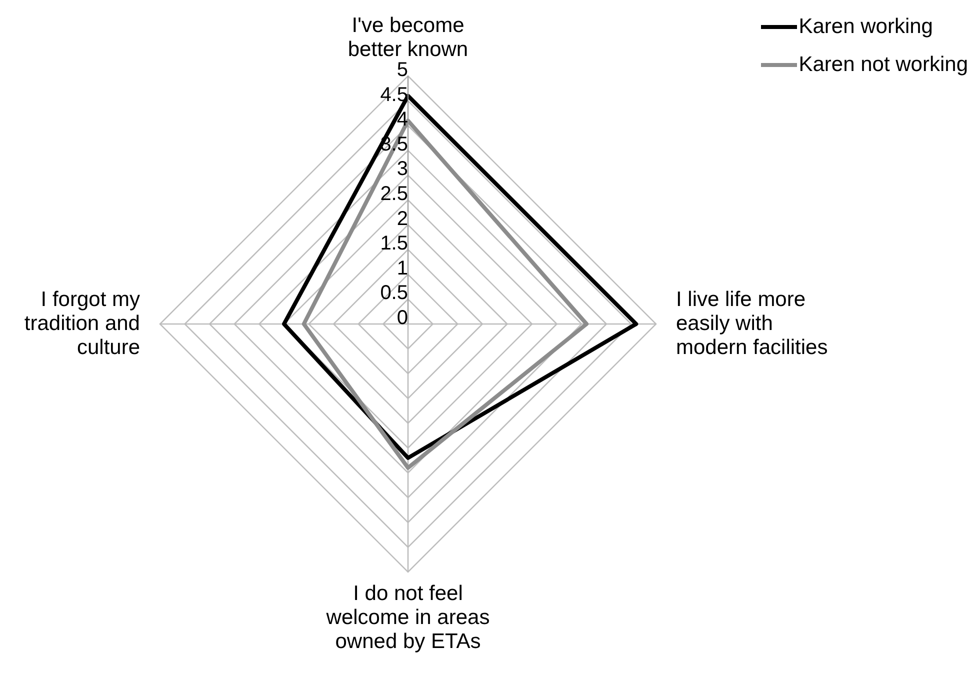  Describe the element at coordinates (402, 119) in the screenshot. I see `y-tick-label: 4` at that location.